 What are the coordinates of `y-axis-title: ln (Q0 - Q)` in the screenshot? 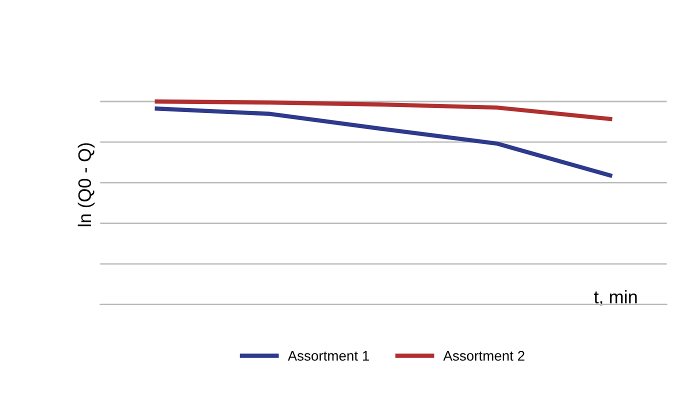 It's located at (86, 184).